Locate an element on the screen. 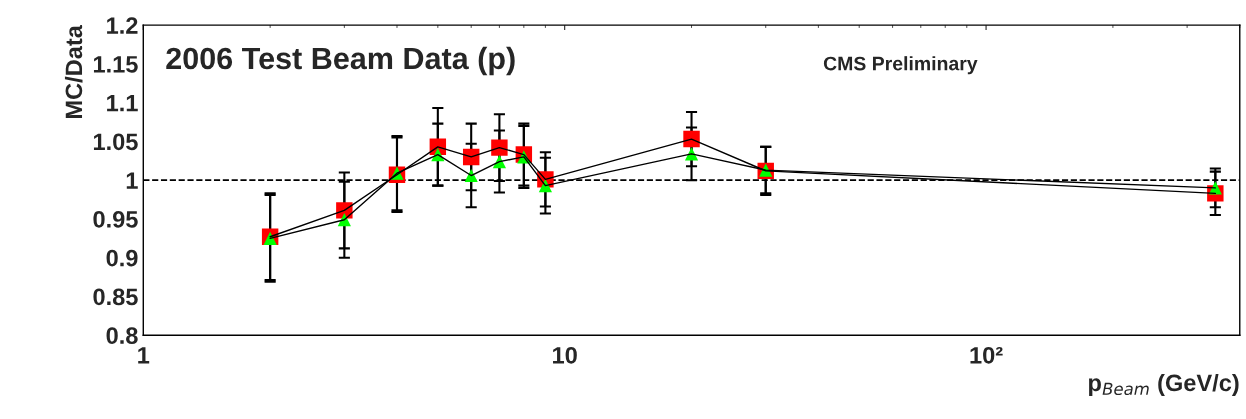 The width and height of the screenshot is (1246, 419). text: 2006 Test Beam Data (p) is located at coordinates (340, 61).